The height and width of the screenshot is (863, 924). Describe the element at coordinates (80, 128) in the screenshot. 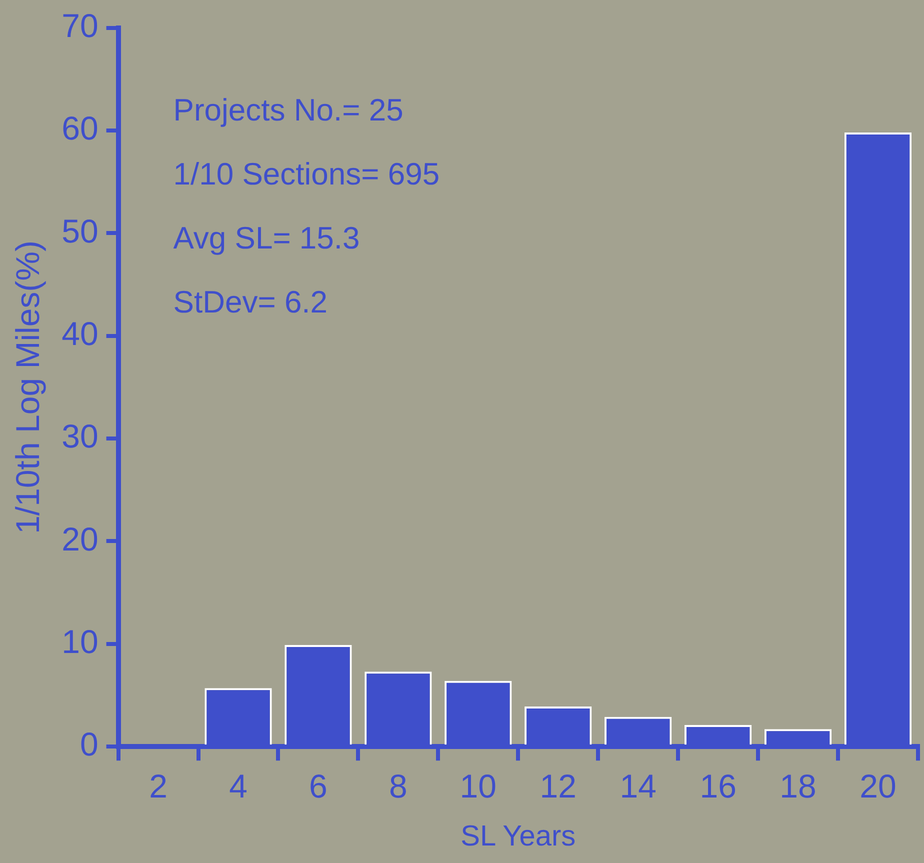

I see `y-tick-label: 60` at that location.